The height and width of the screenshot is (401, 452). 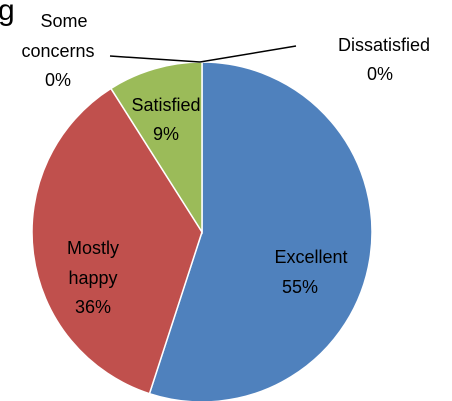 What do you see at coordinates (166, 134) in the screenshot?
I see `label-satisfied-value: 9%` at bounding box center [166, 134].